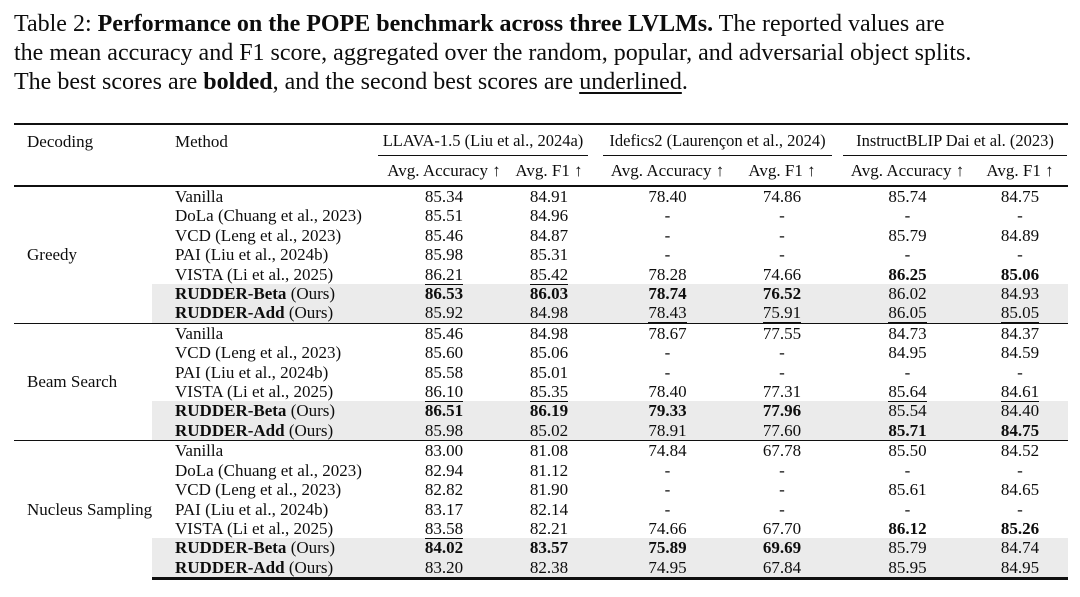  Describe the element at coordinates (549, 255) in the screenshot. I see `value-cell: 85.31` at that location.